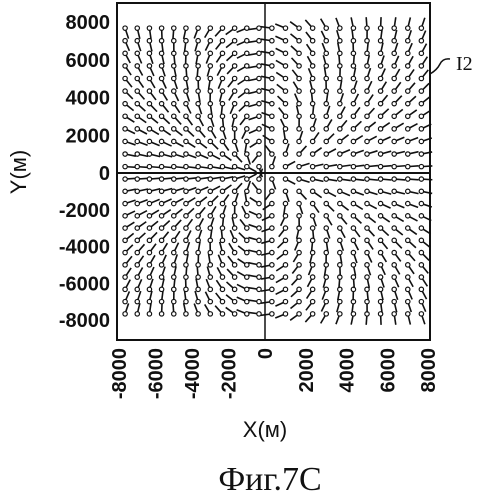 The image size is (486, 500). What do you see at coordinates (88, 61) in the screenshot?
I see `y-tick-label: 6000` at bounding box center [88, 61].